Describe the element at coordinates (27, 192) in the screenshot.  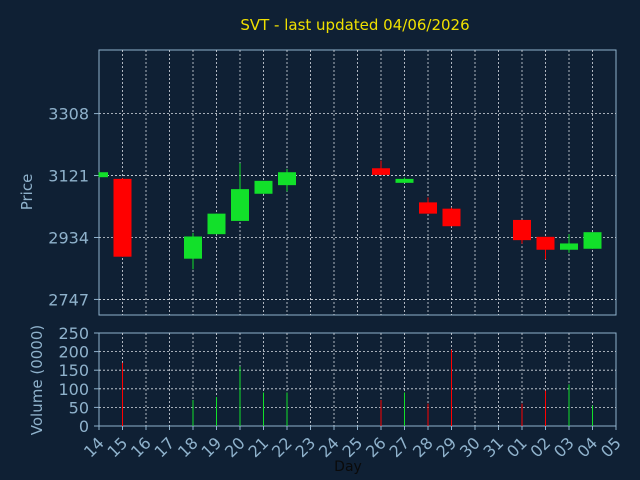
I see `price-axis-label: Price` at that location.